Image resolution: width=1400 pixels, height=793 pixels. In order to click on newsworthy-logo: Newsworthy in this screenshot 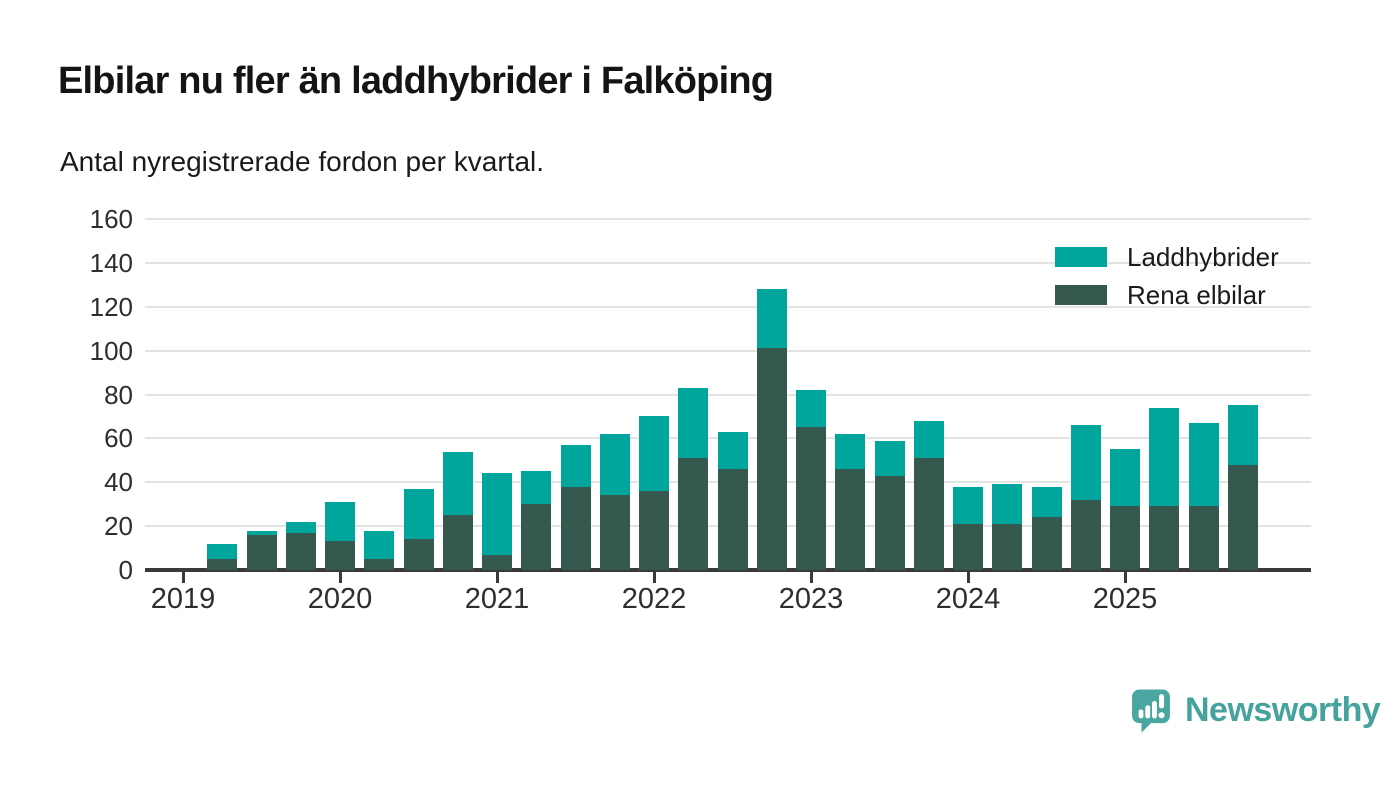, I will do `click(1256, 710)`.